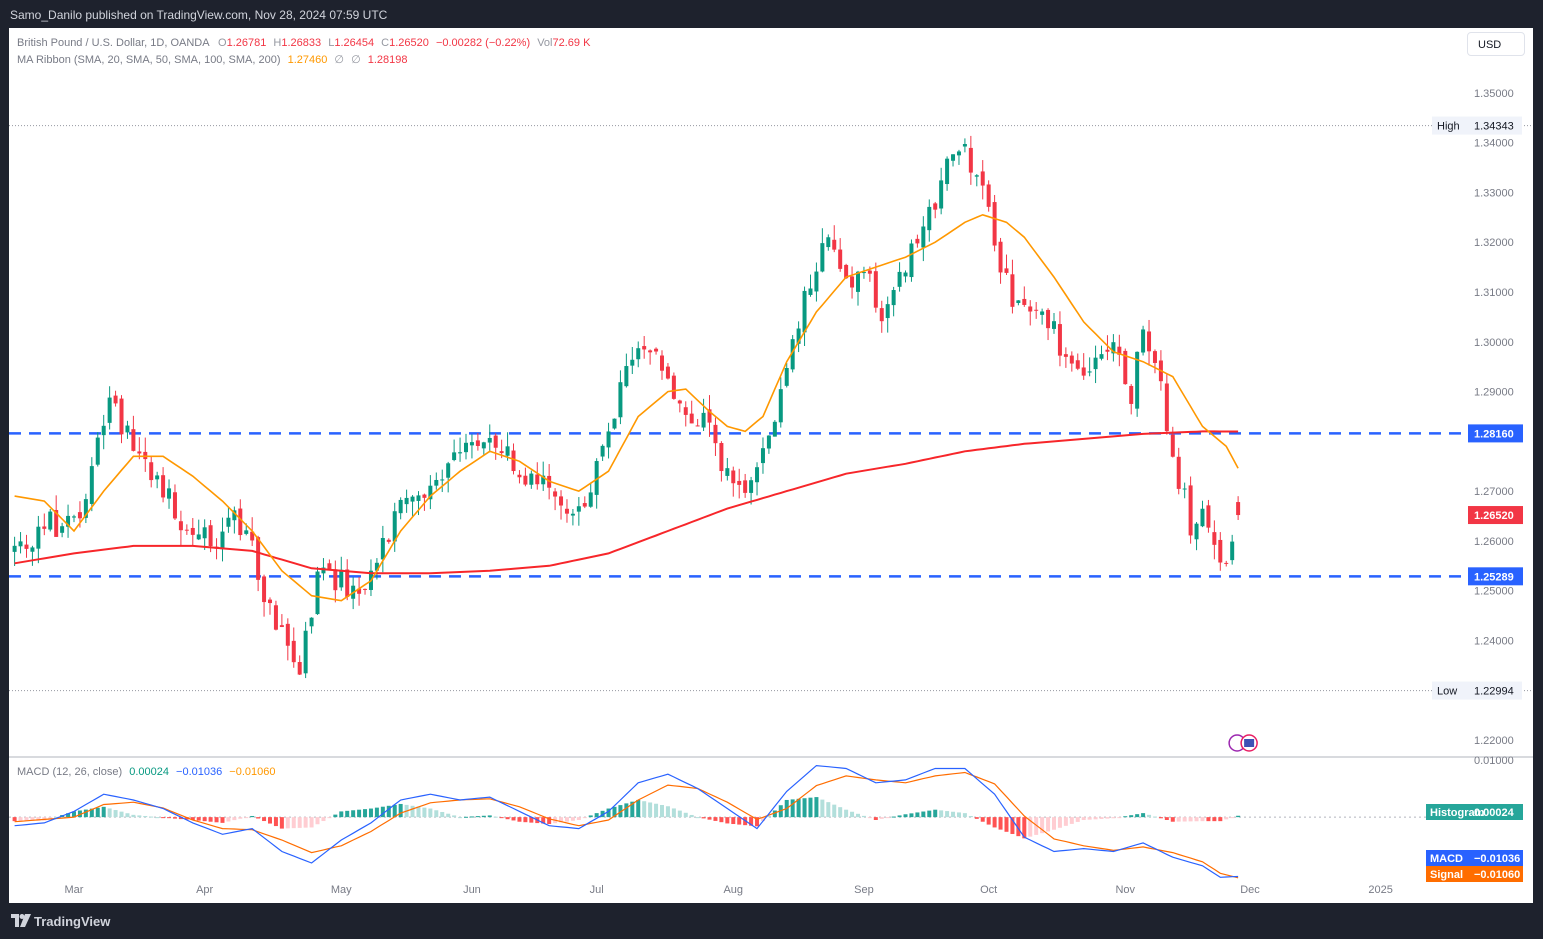 The image size is (1543, 939). Describe the element at coordinates (771, 921) in the screenshot. I see `footer-bar: TradingView` at that location.